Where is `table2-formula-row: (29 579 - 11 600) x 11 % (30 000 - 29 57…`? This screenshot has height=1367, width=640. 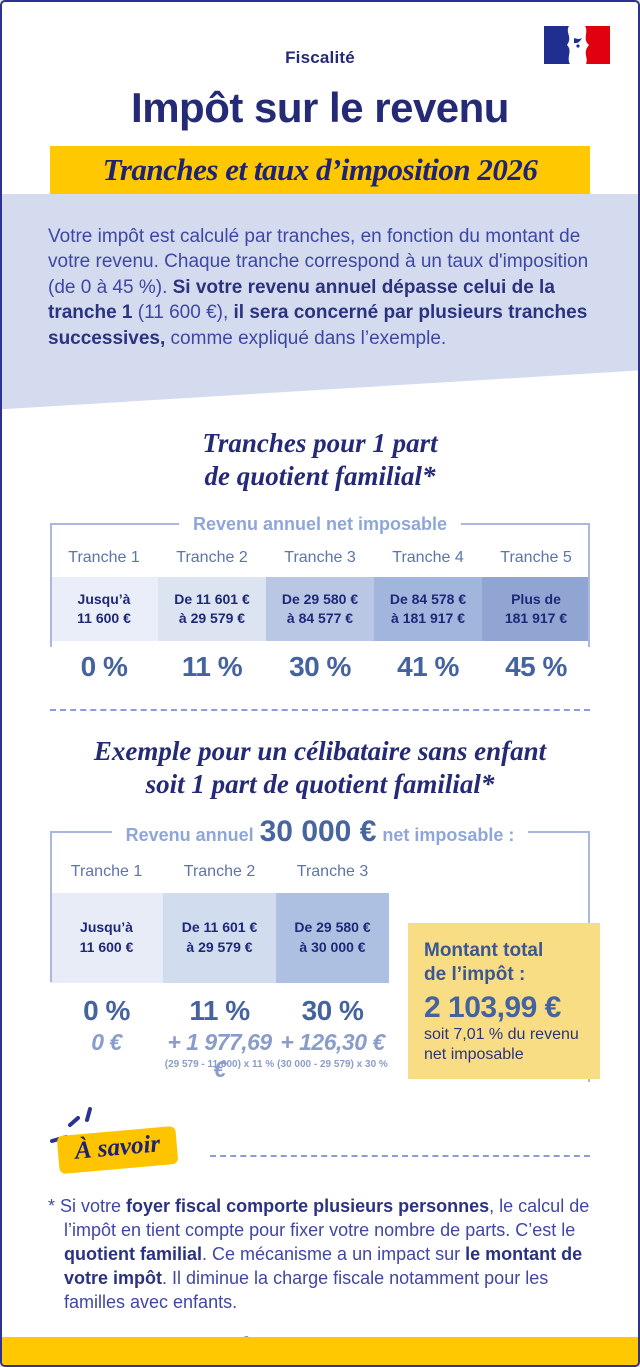 table2-formula-row: (29 579 - 11 600) x 11 % (30 000 - 29 57… is located at coordinates (320, 1067).